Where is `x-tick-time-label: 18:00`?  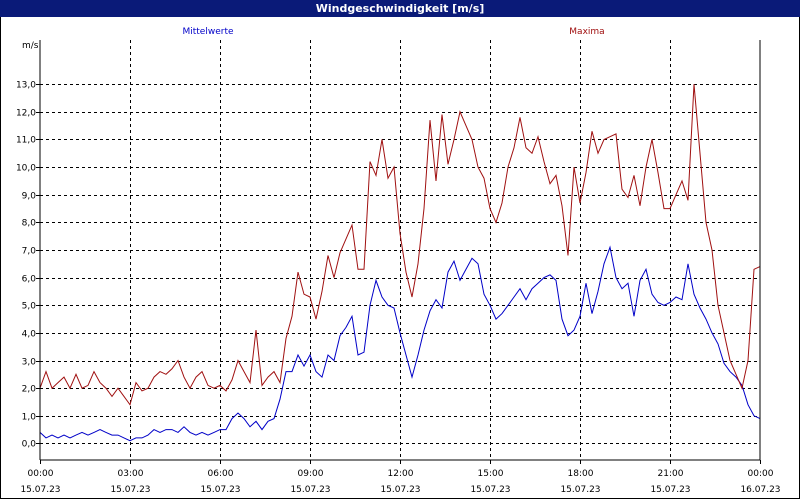 x-tick-time-label: 18:00 is located at coordinates (581, 474).